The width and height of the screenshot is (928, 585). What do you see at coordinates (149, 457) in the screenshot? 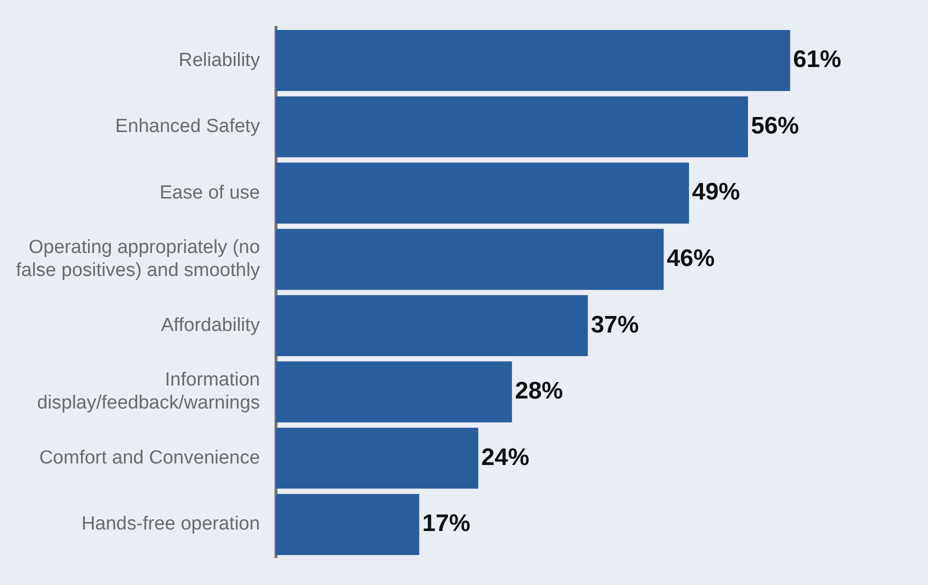
I see `y-tick-label: Comfort and Convenience` at bounding box center [149, 457].